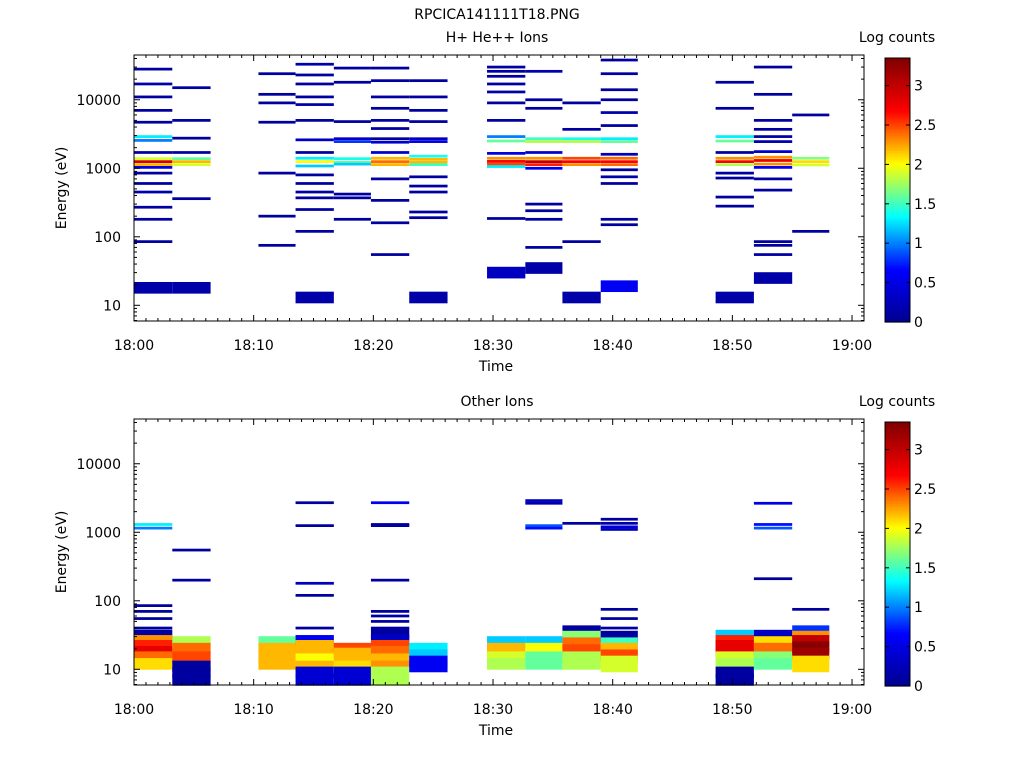 The image size is (1024, 768). I want to click on colorbar-tick-label: 0, so click(918, 687).